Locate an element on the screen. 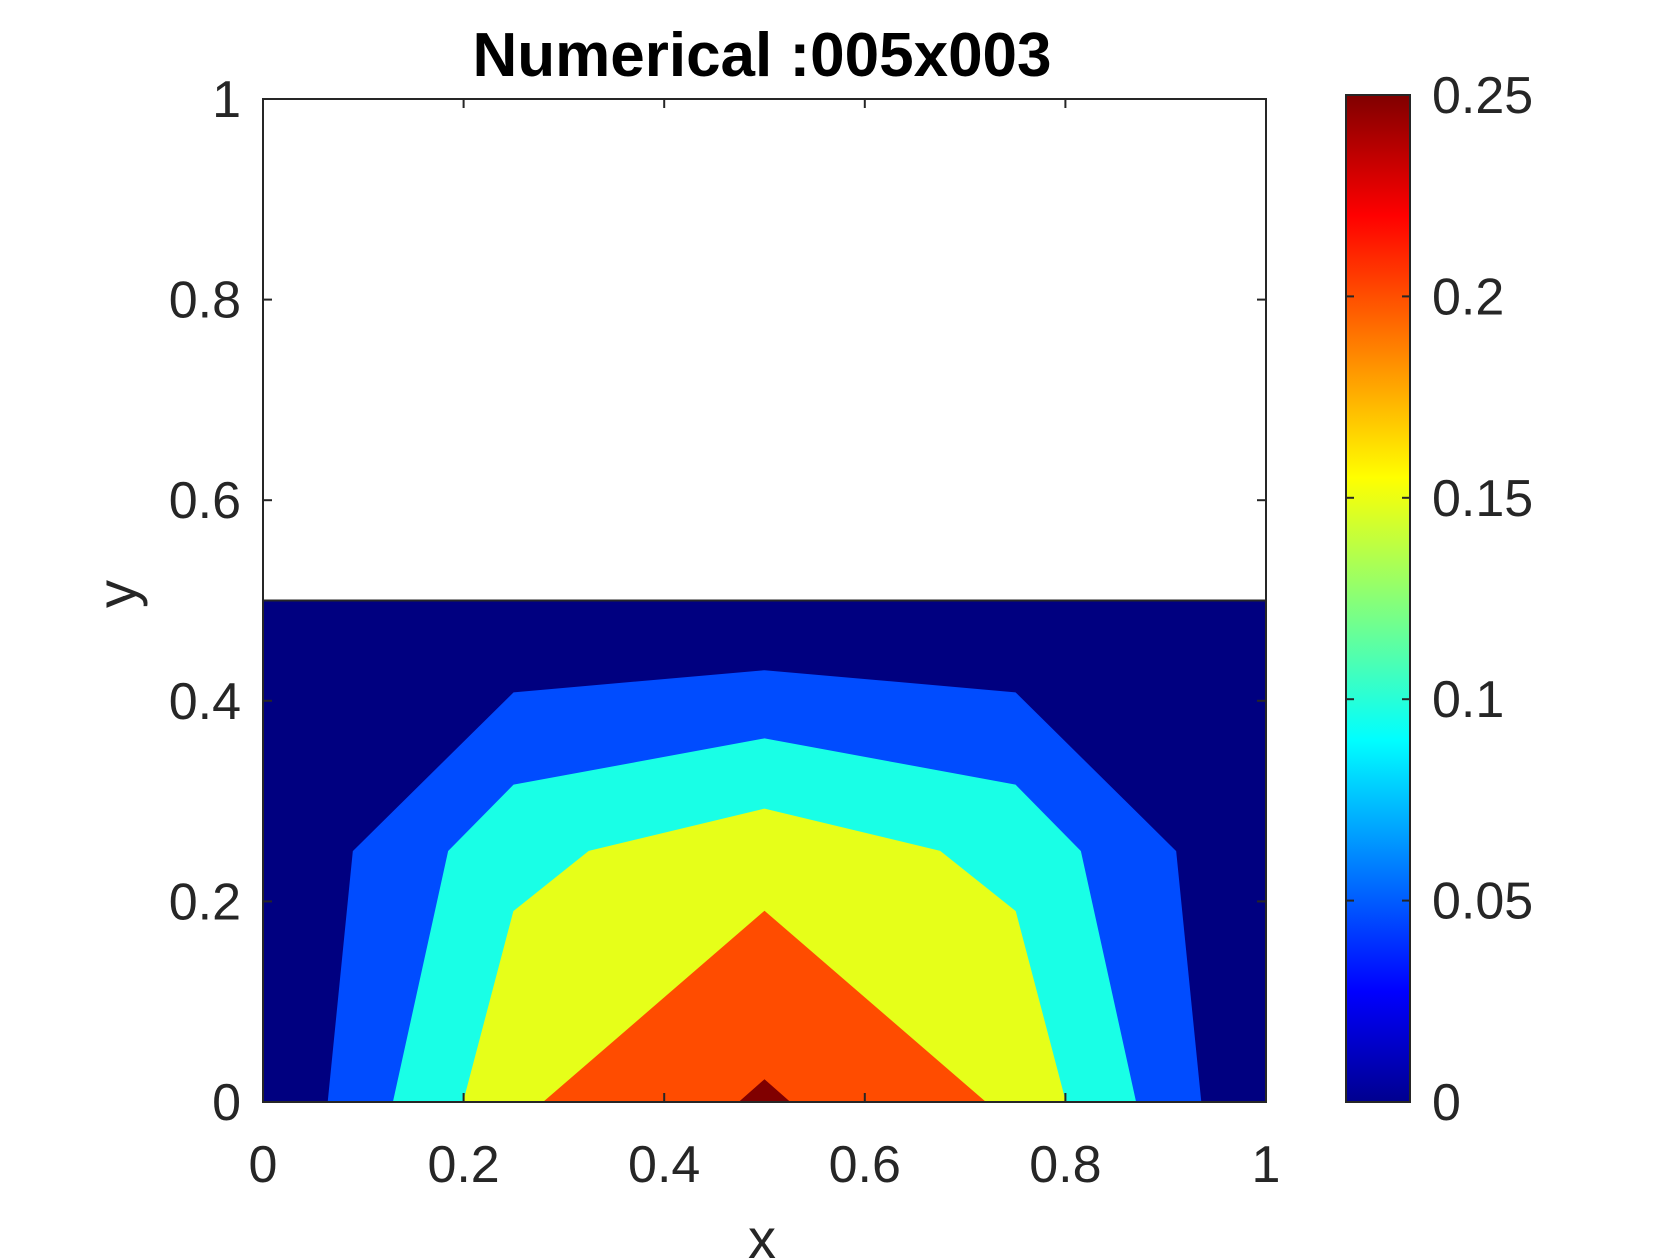  colorbar-ticks: 0 0.05 0.1 0.15 0.2 0.25 is located at coordinates (1439, 599).